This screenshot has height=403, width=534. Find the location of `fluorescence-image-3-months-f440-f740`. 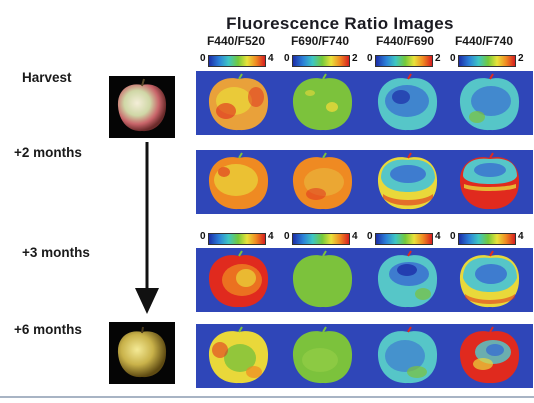

fluorescence-image-3-months-f440-f740 is located at coordinates (490, 280).